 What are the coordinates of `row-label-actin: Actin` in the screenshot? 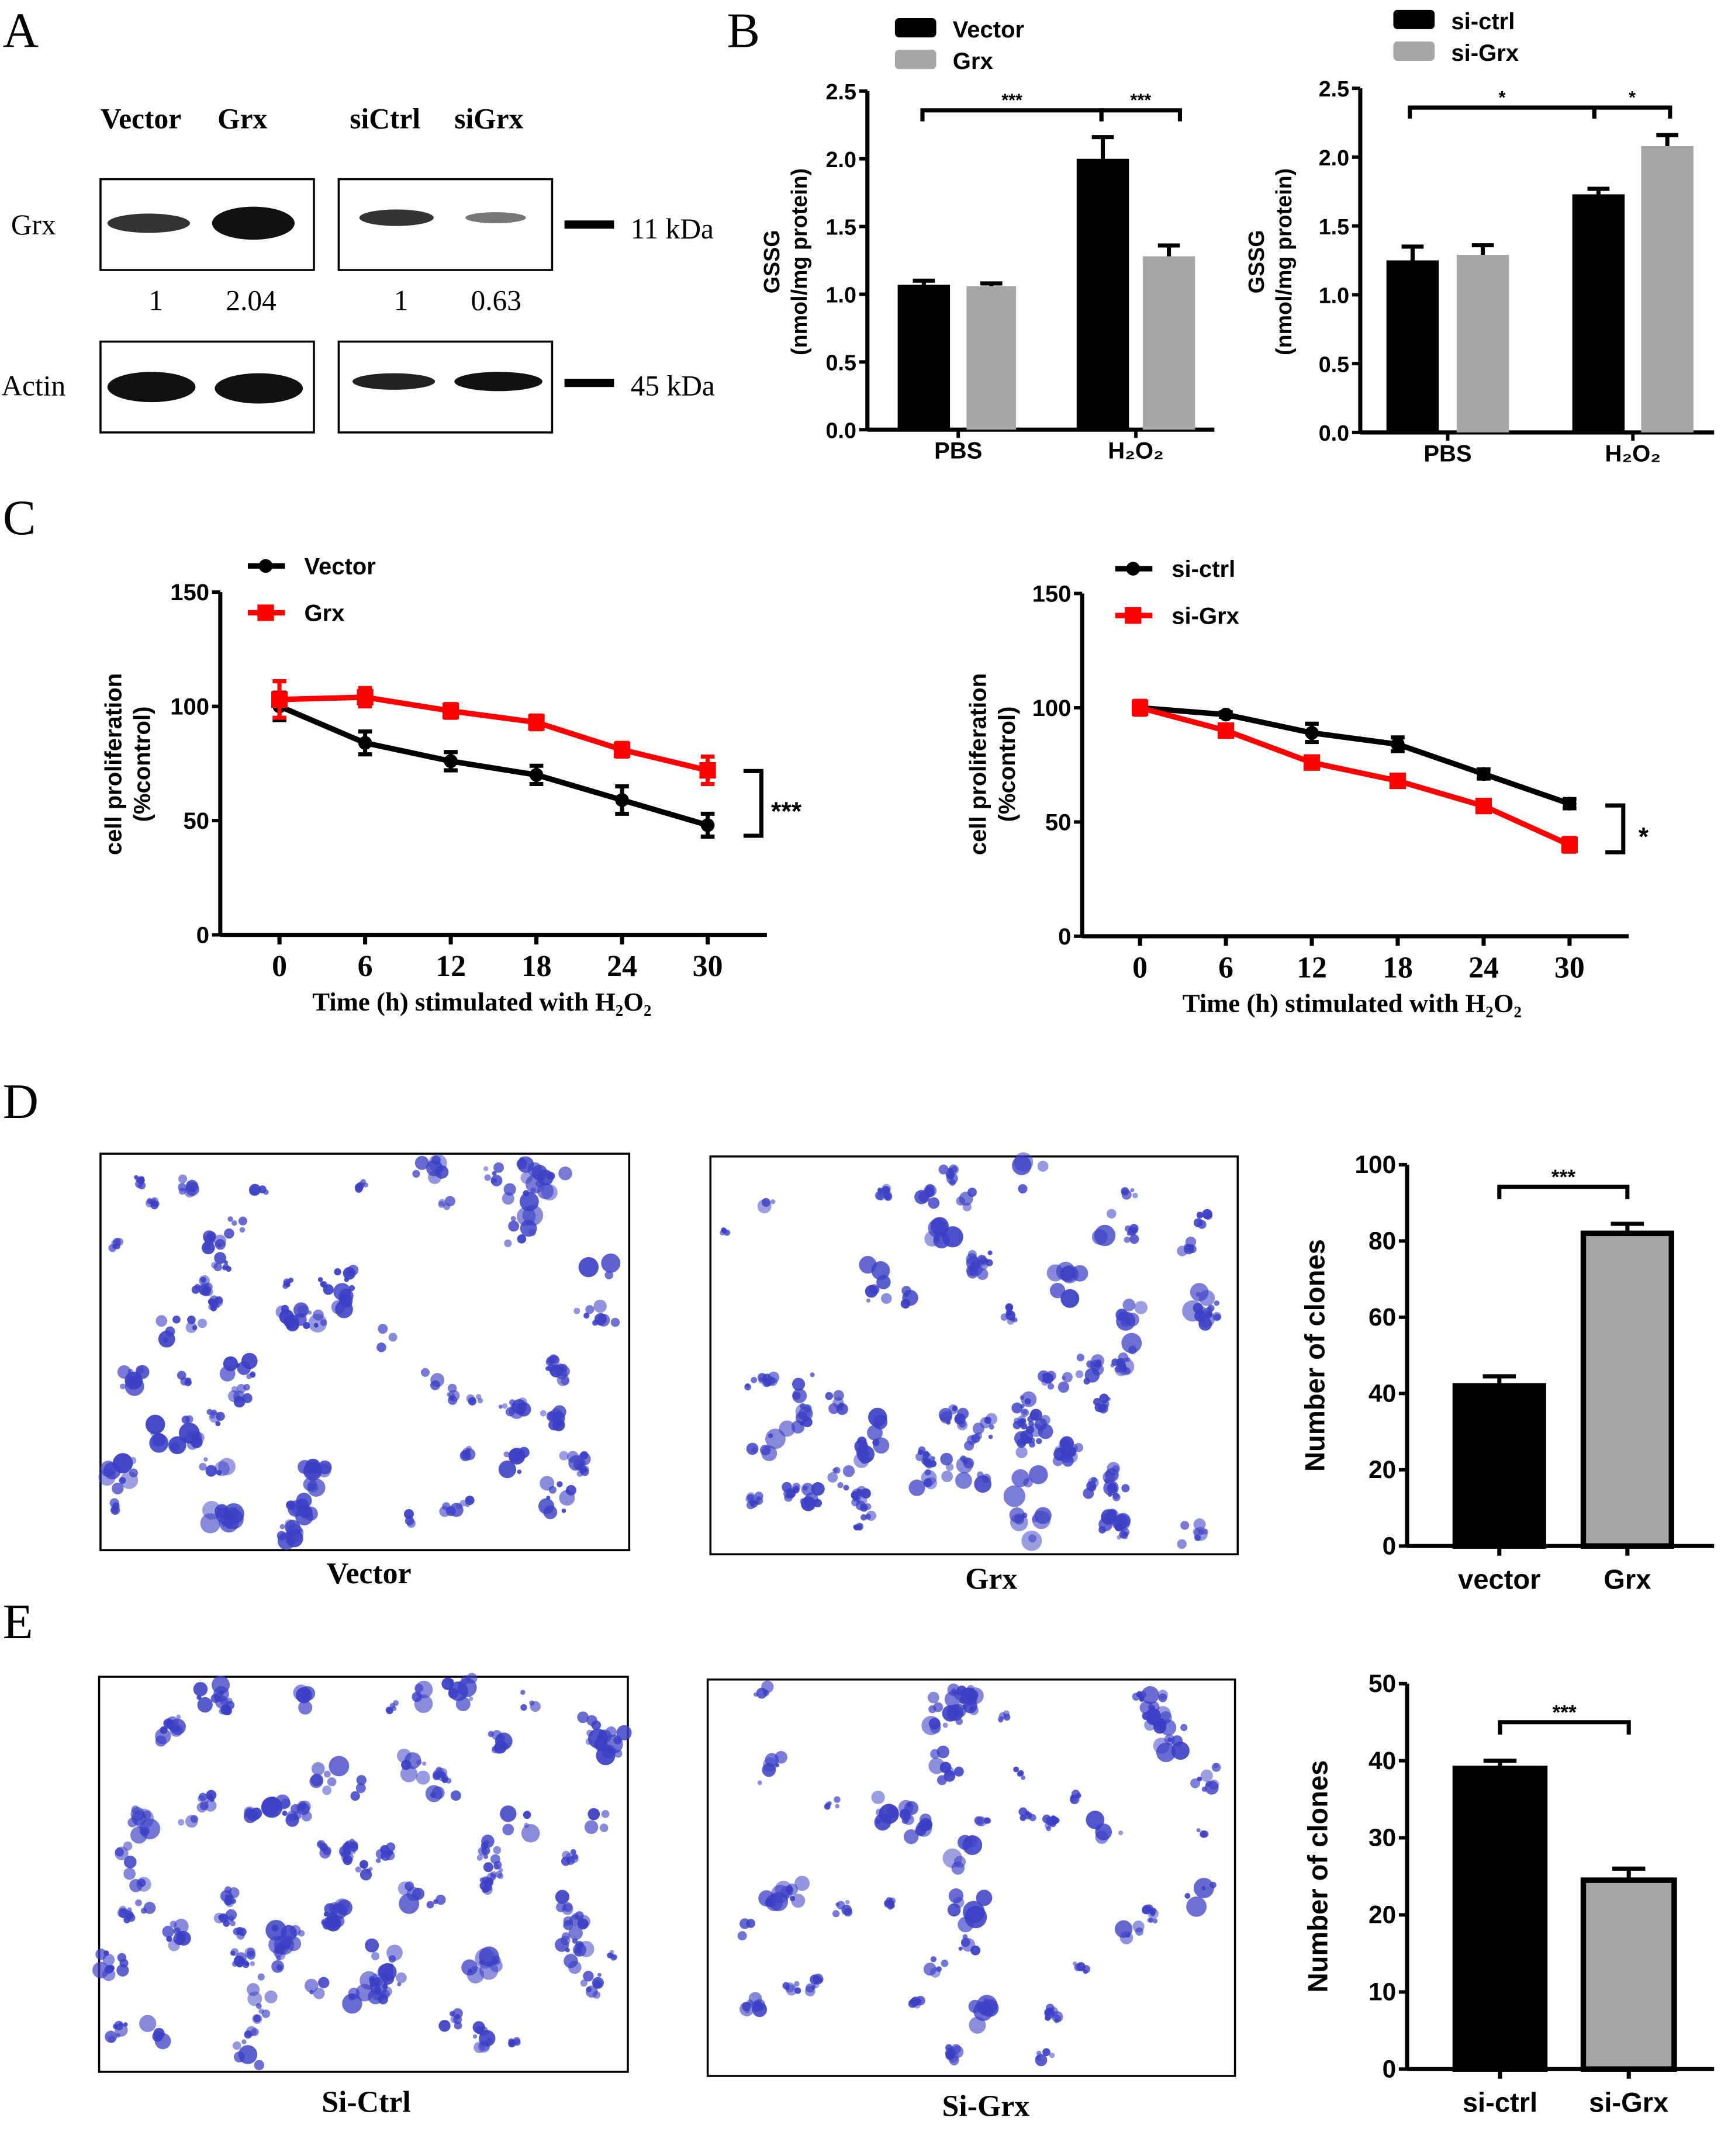 It's located at (33, 386).